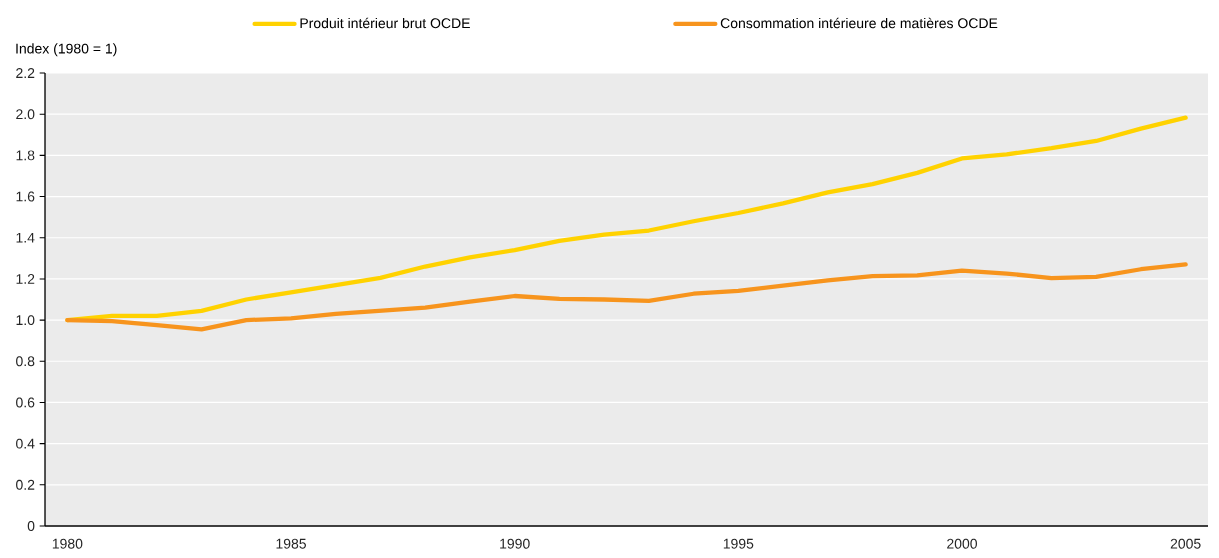 Image resolution: width=1219 pixels, height=558 pixels. Describe the element at coordinates (859, 23) in the screenshot. I see `legend-label: Consommation intérieure de matières OCDE` at that location.